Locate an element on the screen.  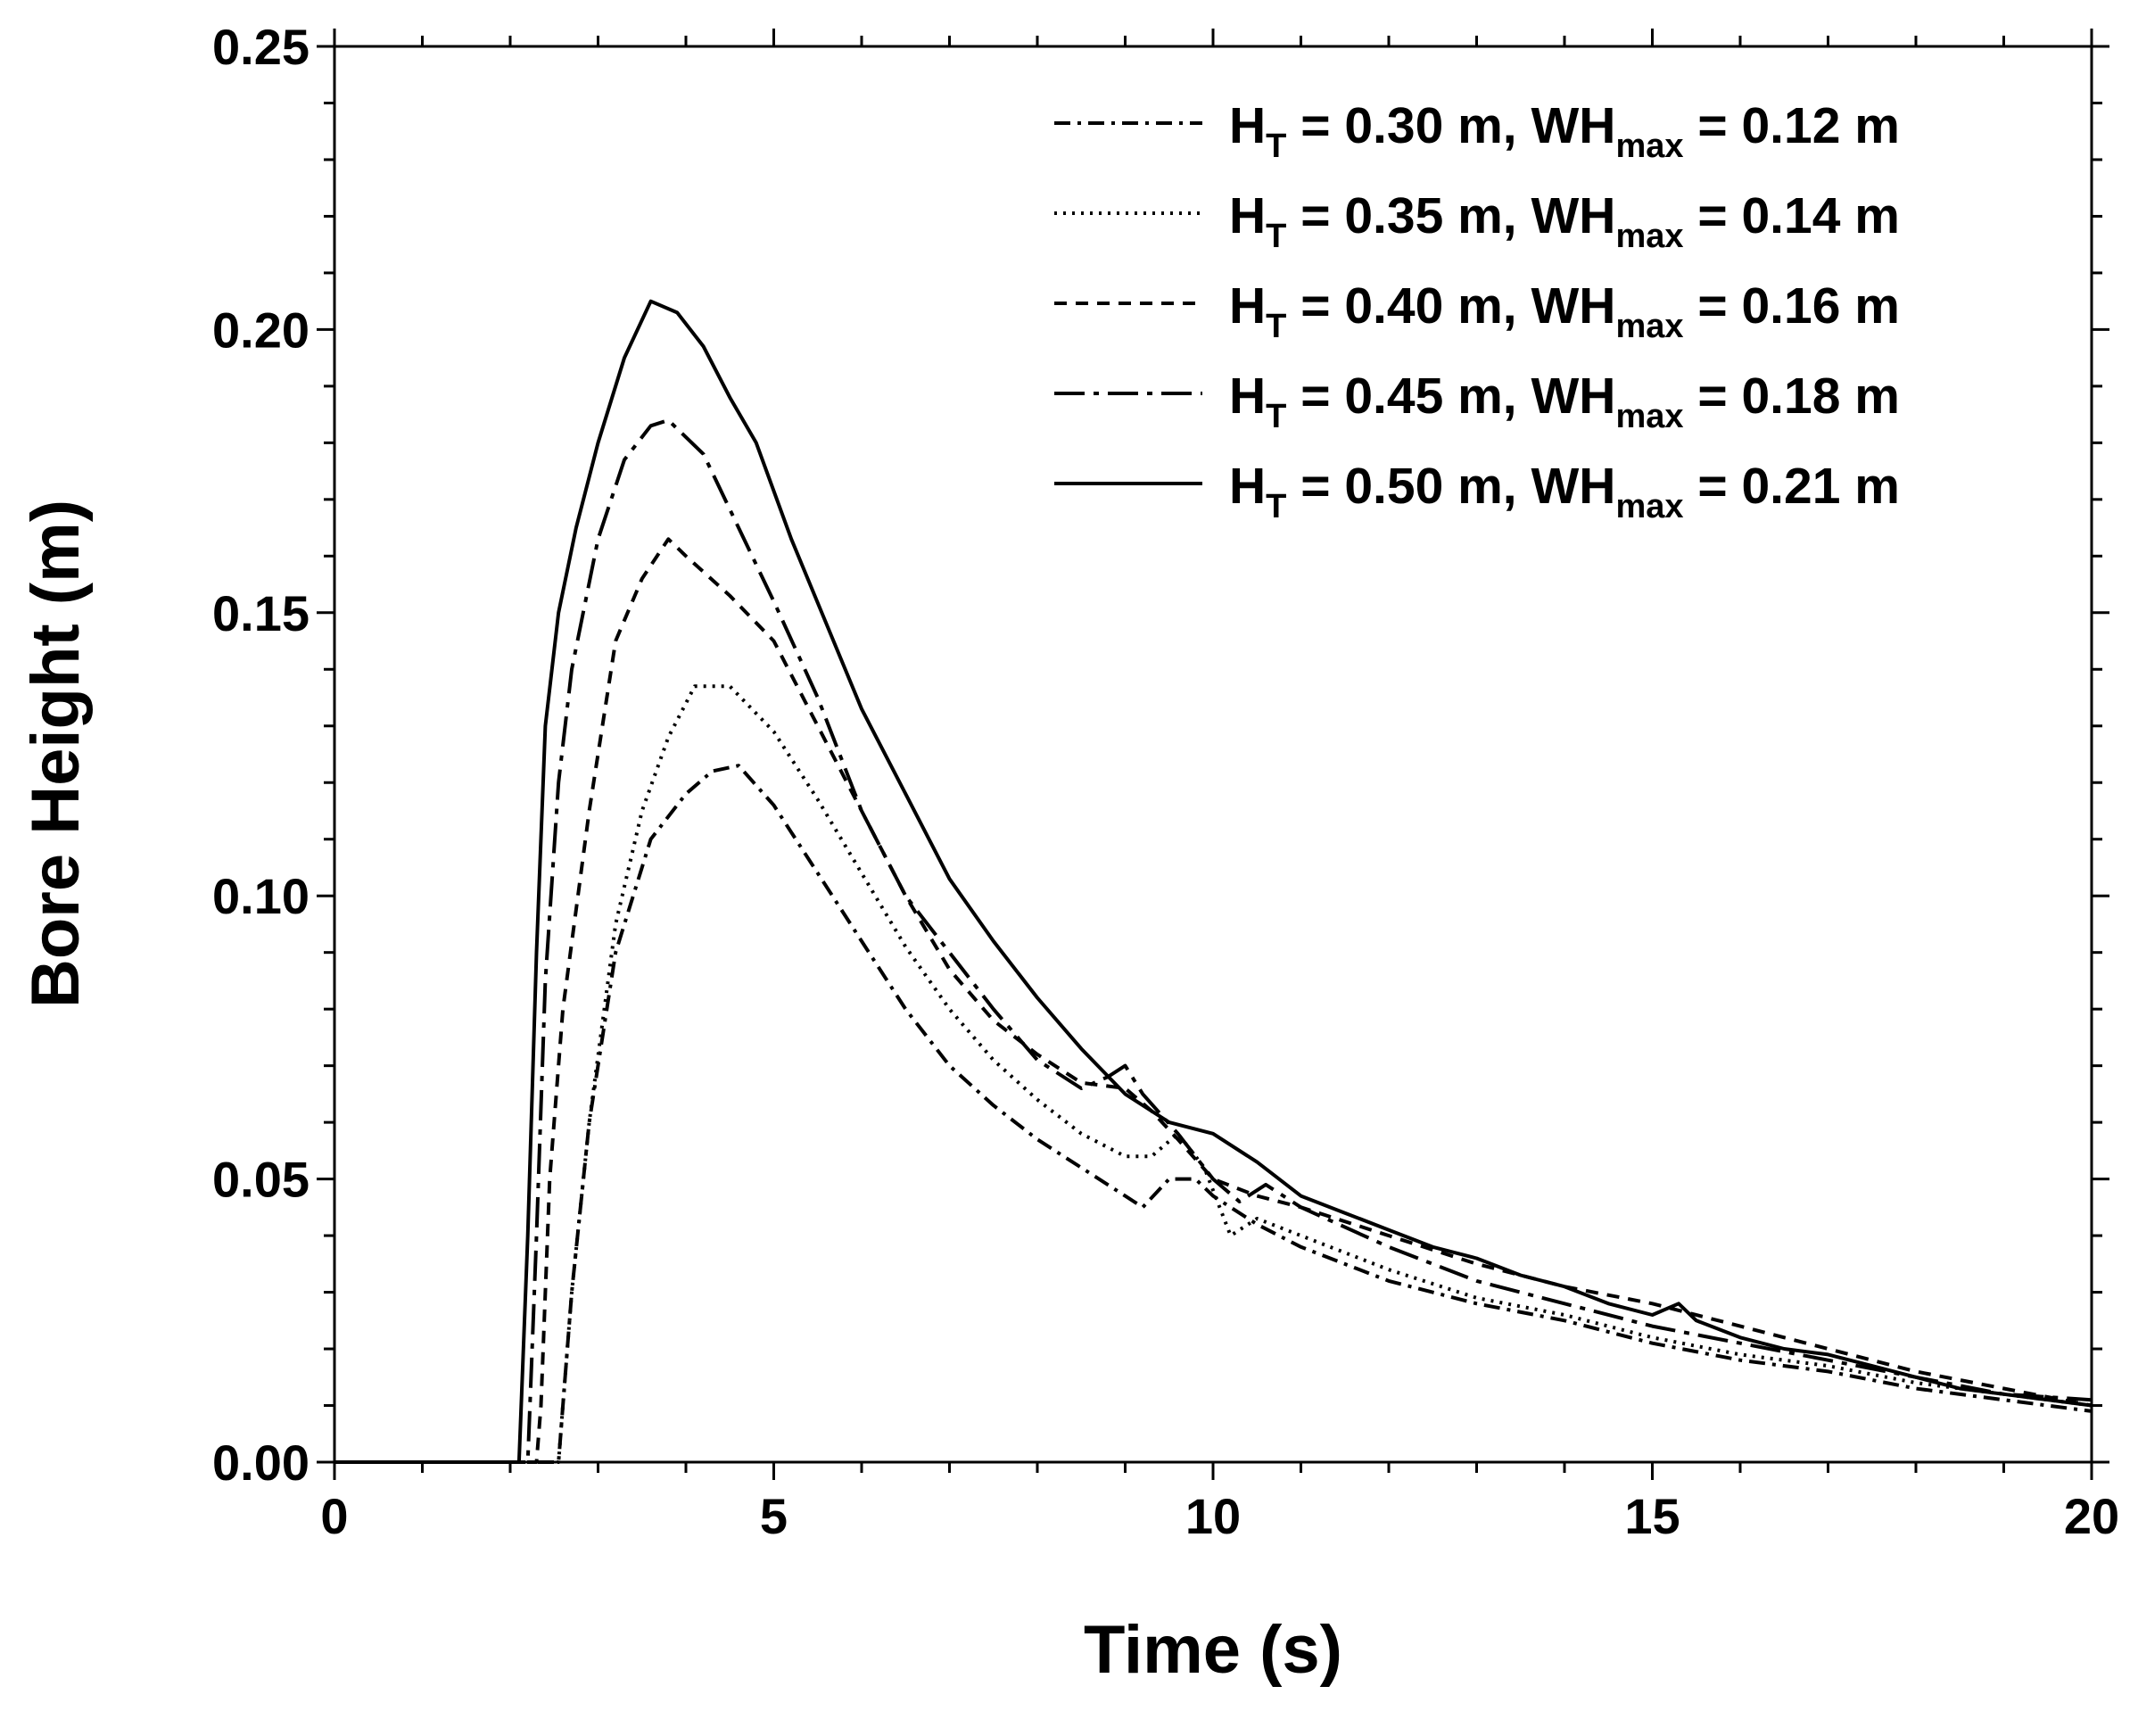
y-tick-label: 0.10 is located at coordinates (261, 896).